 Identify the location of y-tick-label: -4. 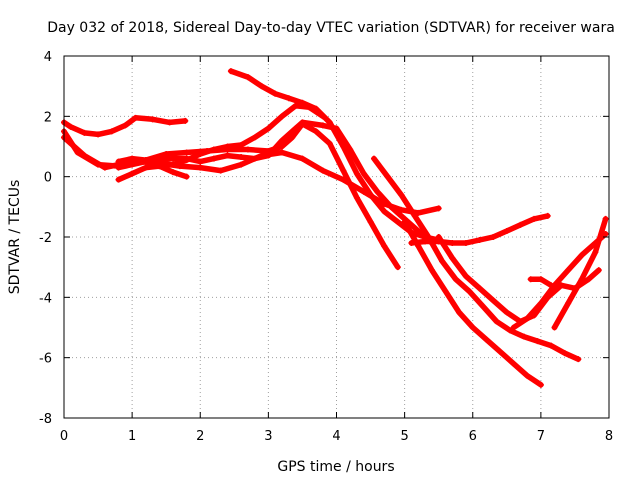
(45, 298).